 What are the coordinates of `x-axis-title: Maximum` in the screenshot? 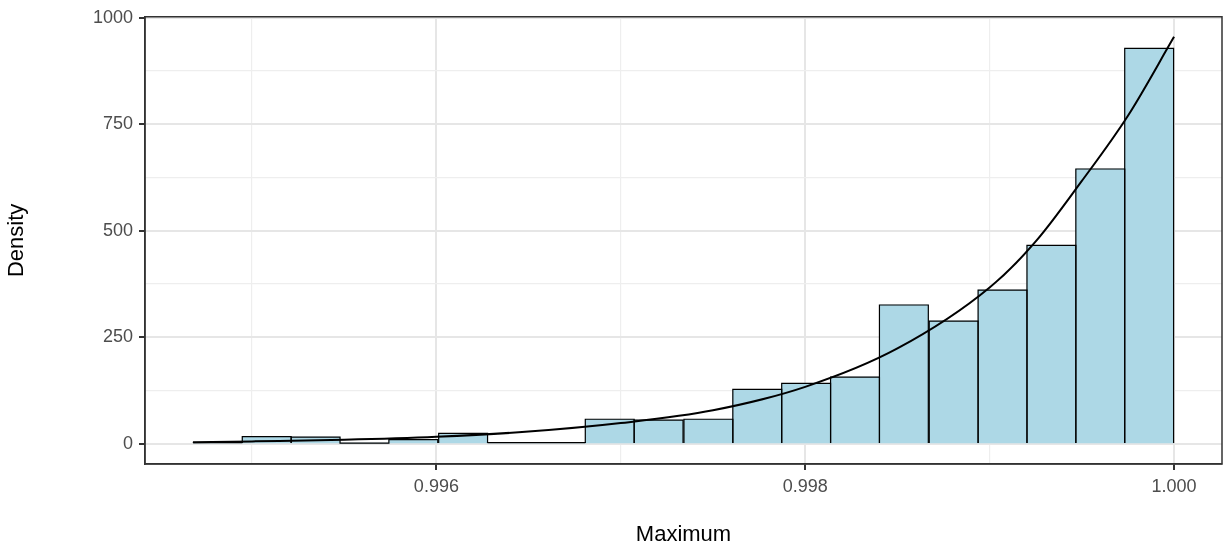 It's located at (683, 533).